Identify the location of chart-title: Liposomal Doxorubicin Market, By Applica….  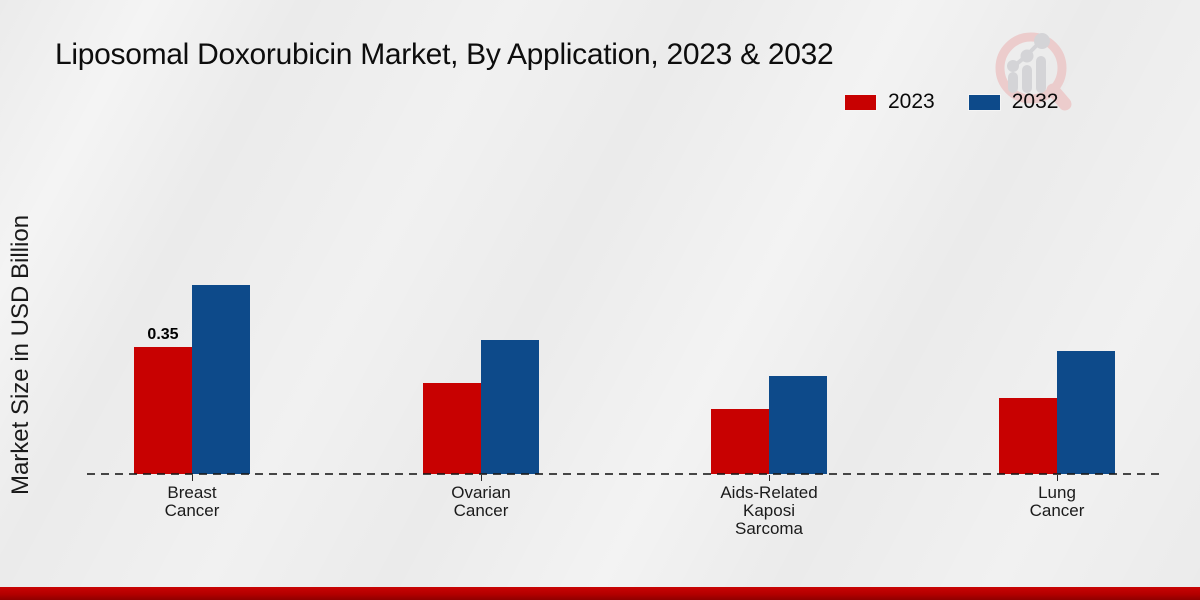
(444, 54).